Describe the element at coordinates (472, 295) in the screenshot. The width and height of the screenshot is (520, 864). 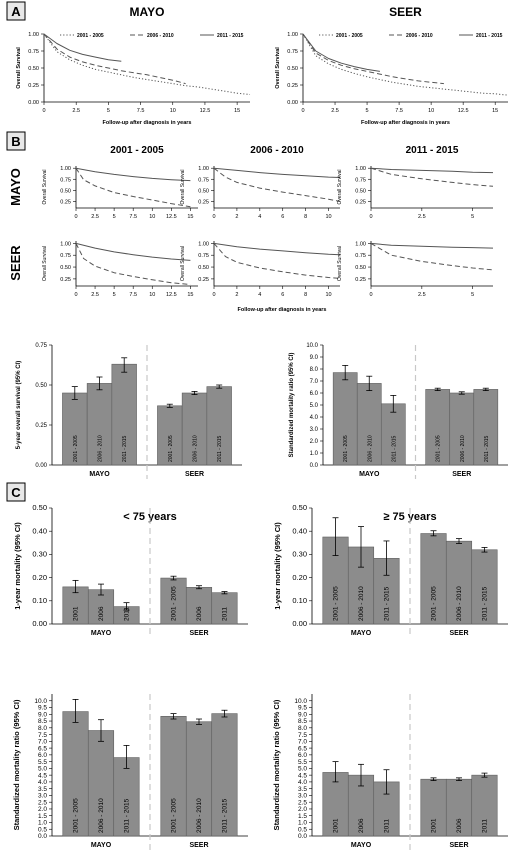
I see `x-tick-label: 5` at that location.